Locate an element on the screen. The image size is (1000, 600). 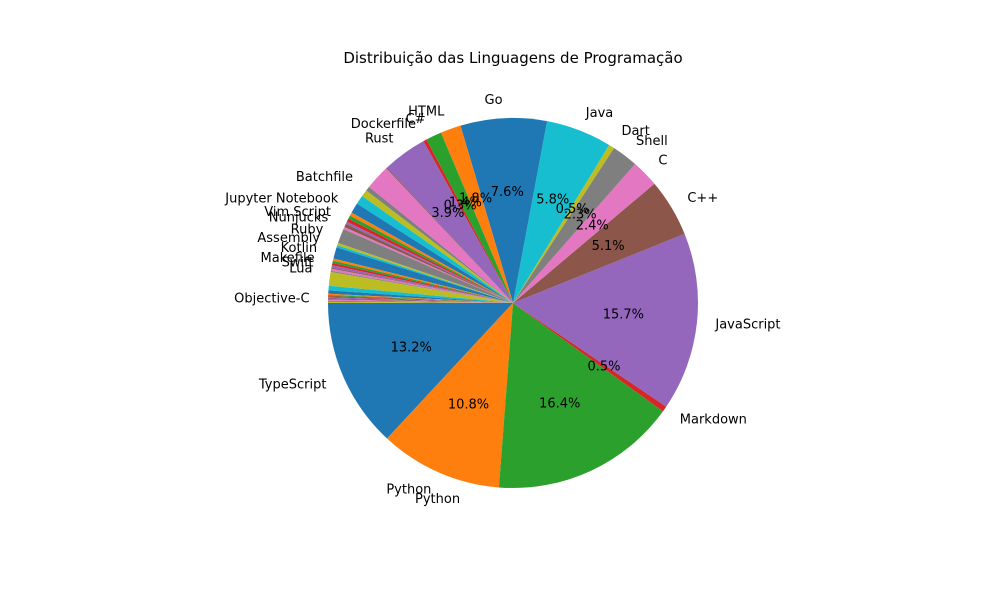
percent-label: 7.6% is located at coordinates (507, 192).